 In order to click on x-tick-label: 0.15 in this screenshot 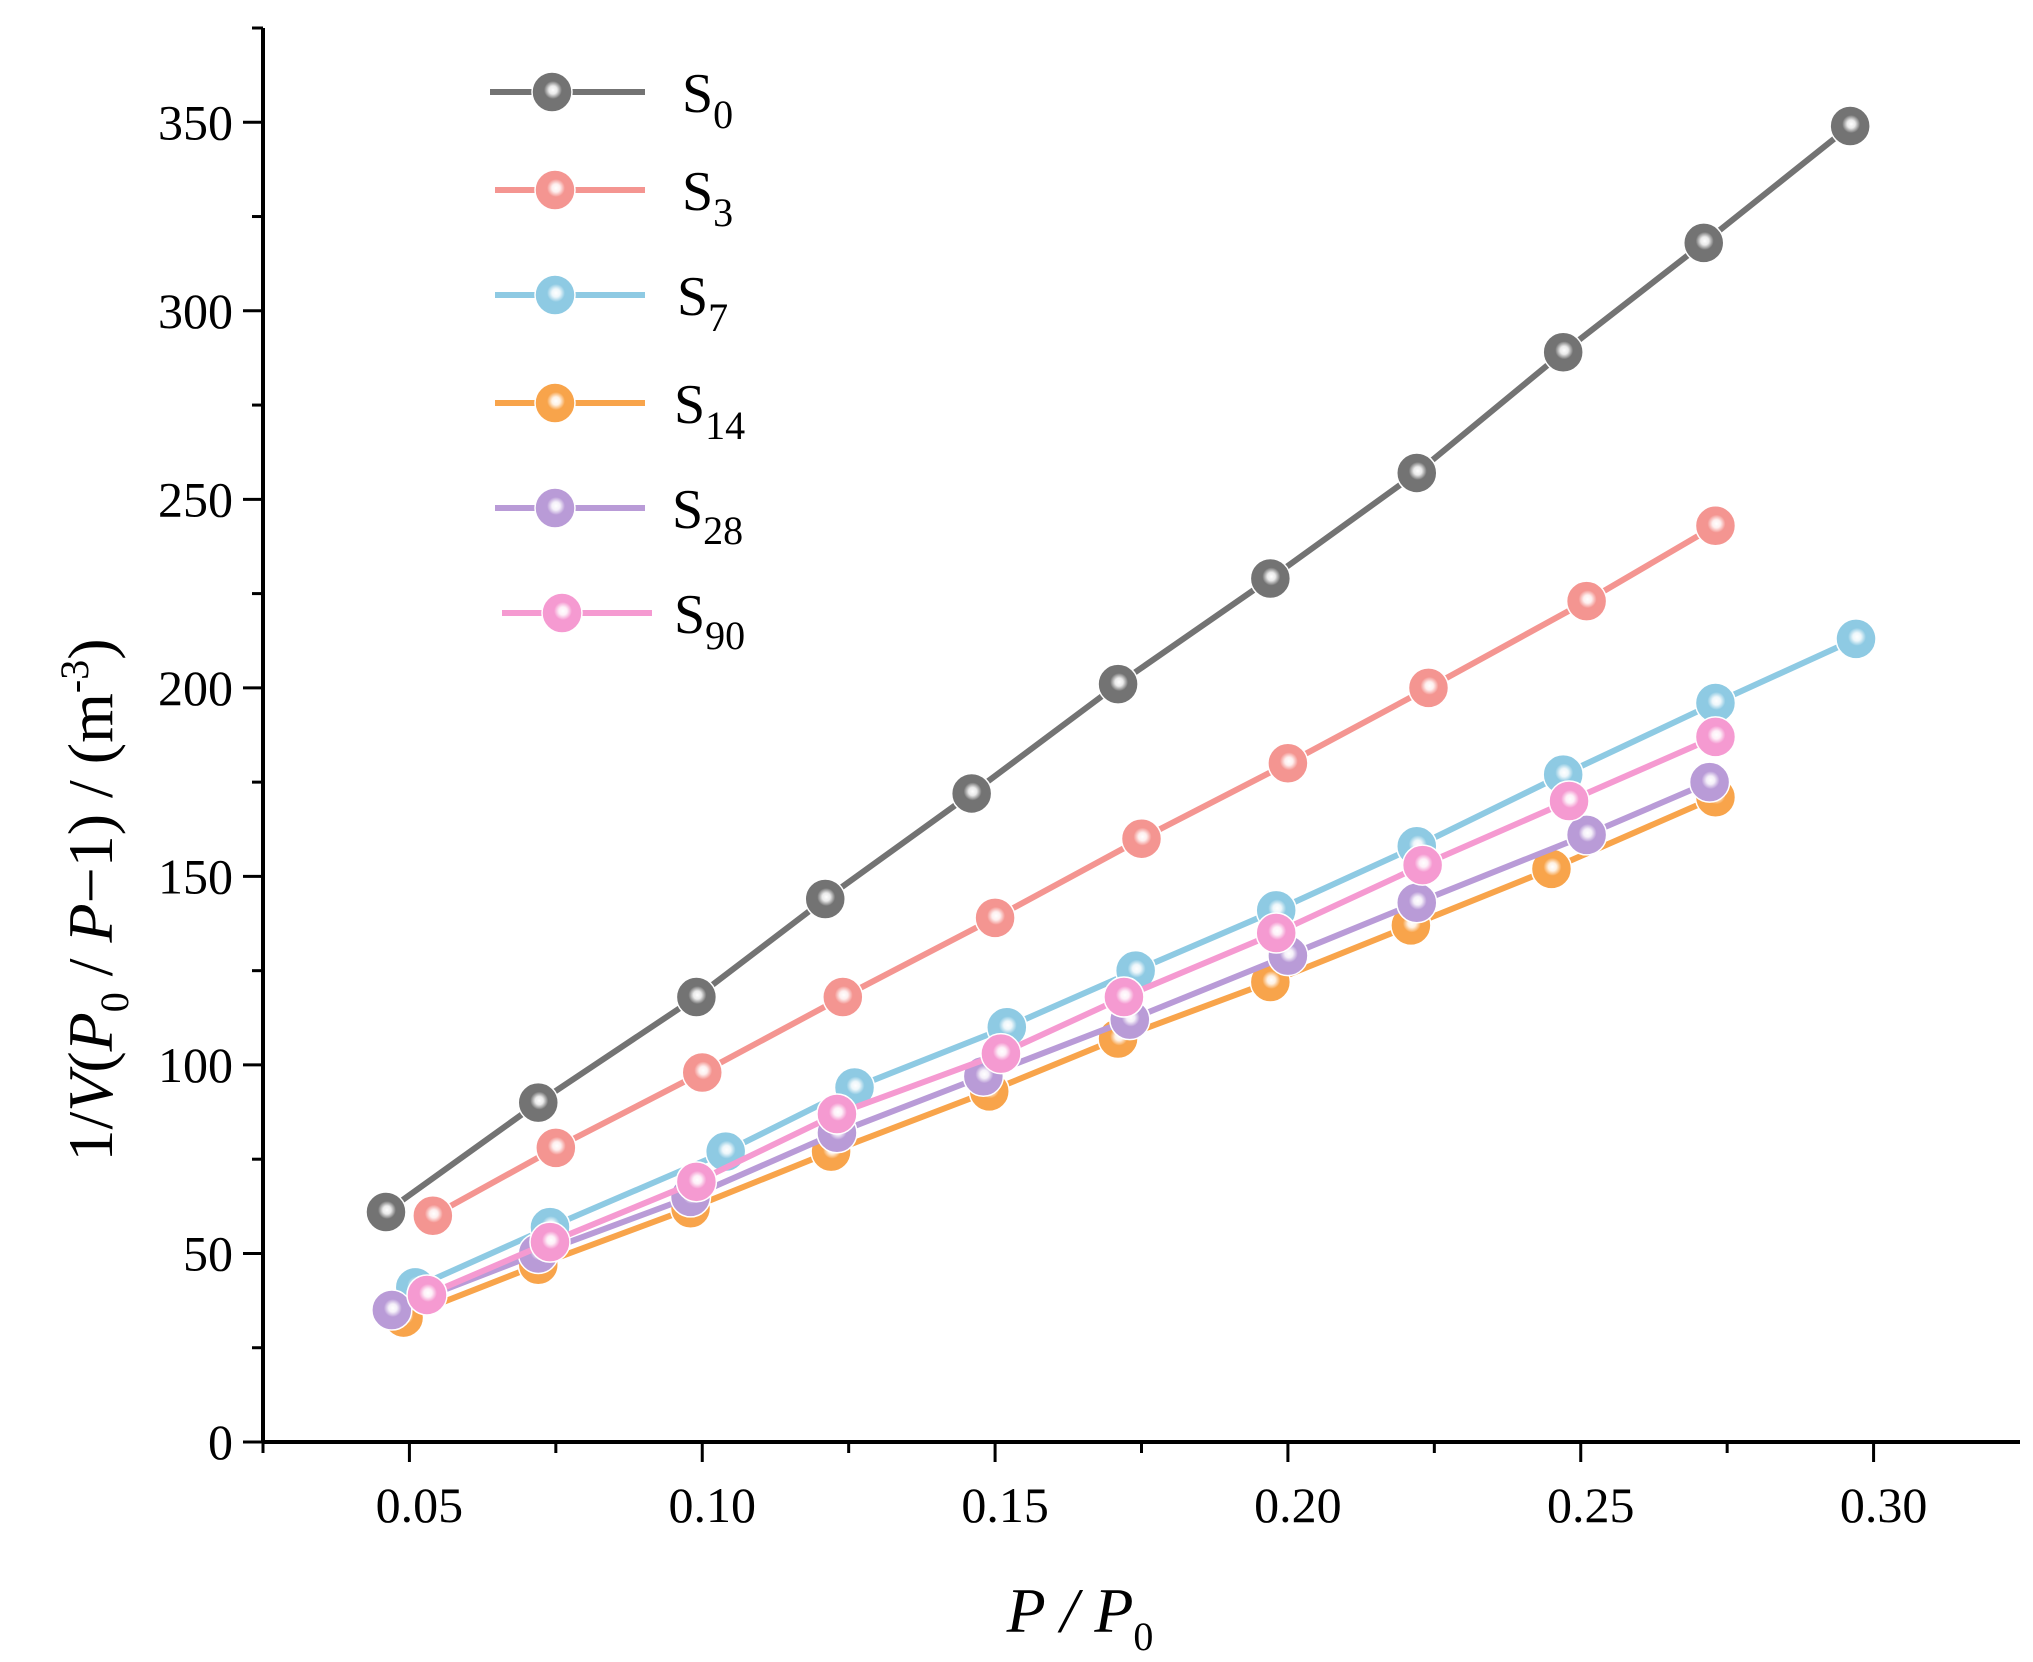, I will do `click(1005, 1505)`.